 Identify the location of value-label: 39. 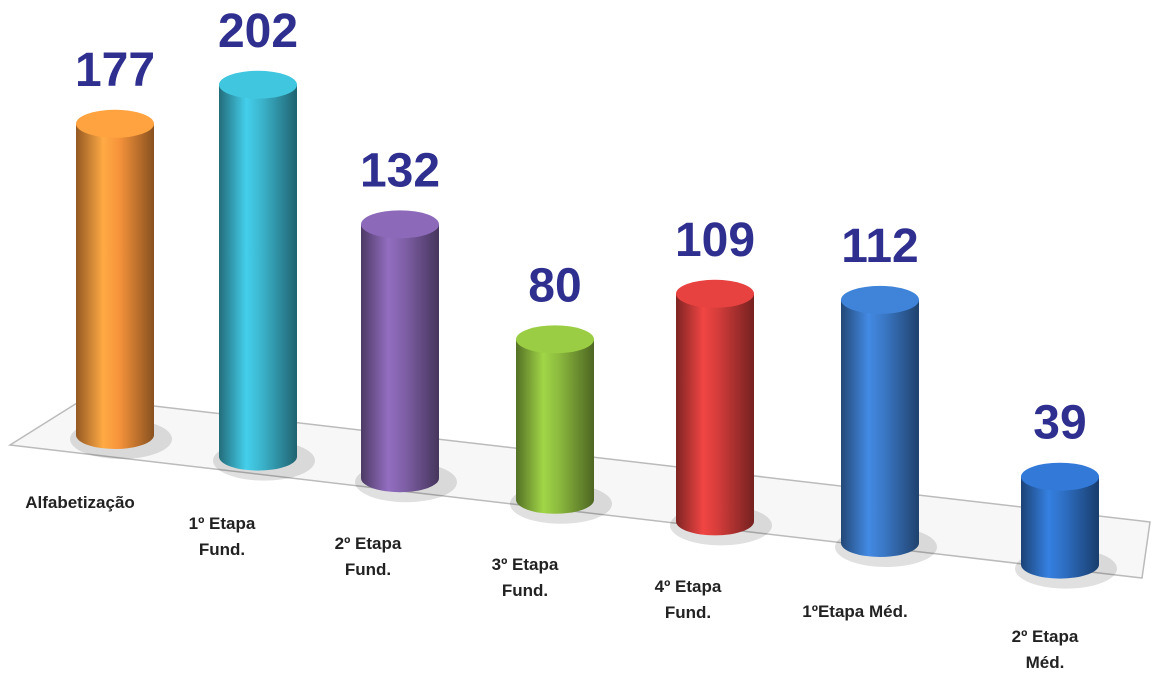
(1059, 423).